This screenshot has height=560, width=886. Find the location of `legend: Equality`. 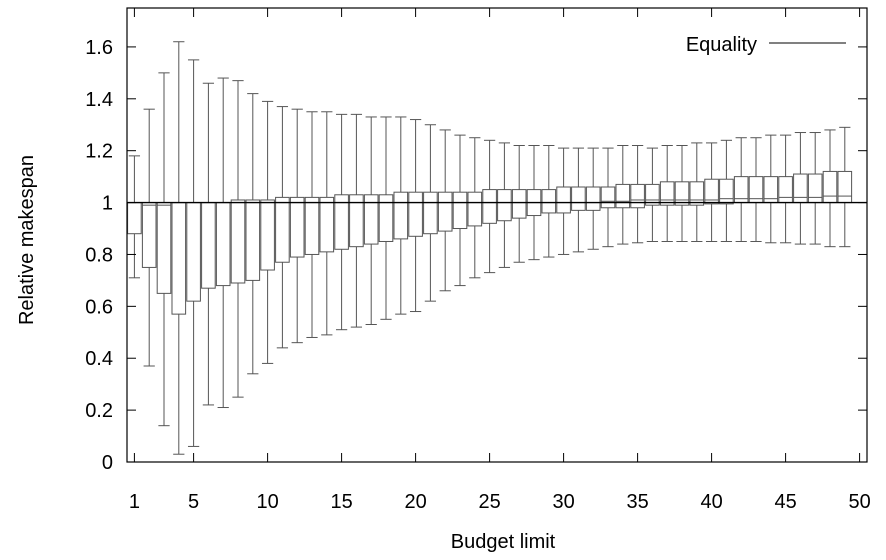

legend: Equality is located at coordinates (766, 45).